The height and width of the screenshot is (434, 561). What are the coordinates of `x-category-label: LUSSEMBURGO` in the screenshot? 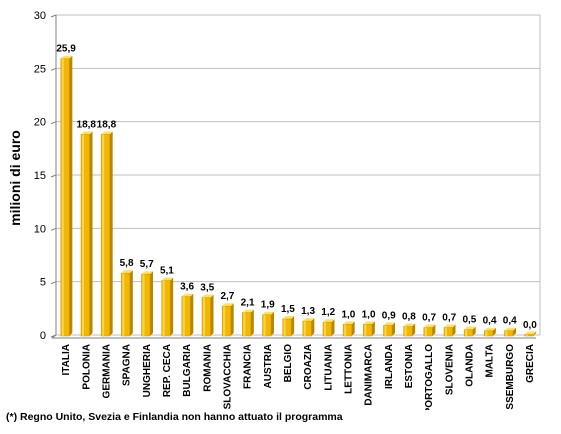 It's located at (510, 377).